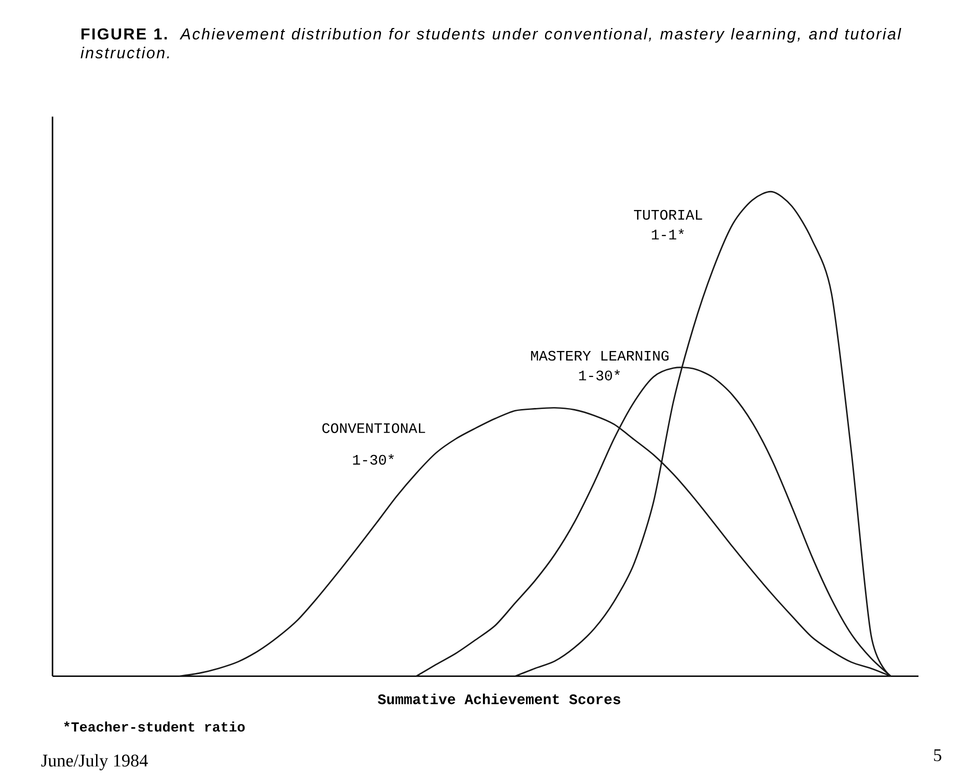 The image size is (960, 784). I want to click on text: 5, so click(938, 755).